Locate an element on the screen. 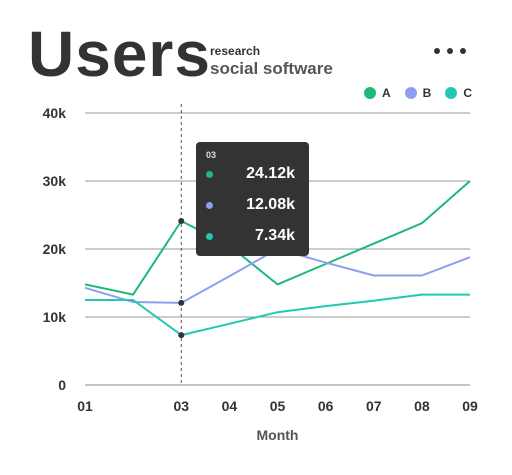 This screenshot has width=512, height=475. tooltip: 03 24.12k 12.08k 7.34k is located at coordinates (252, 199).